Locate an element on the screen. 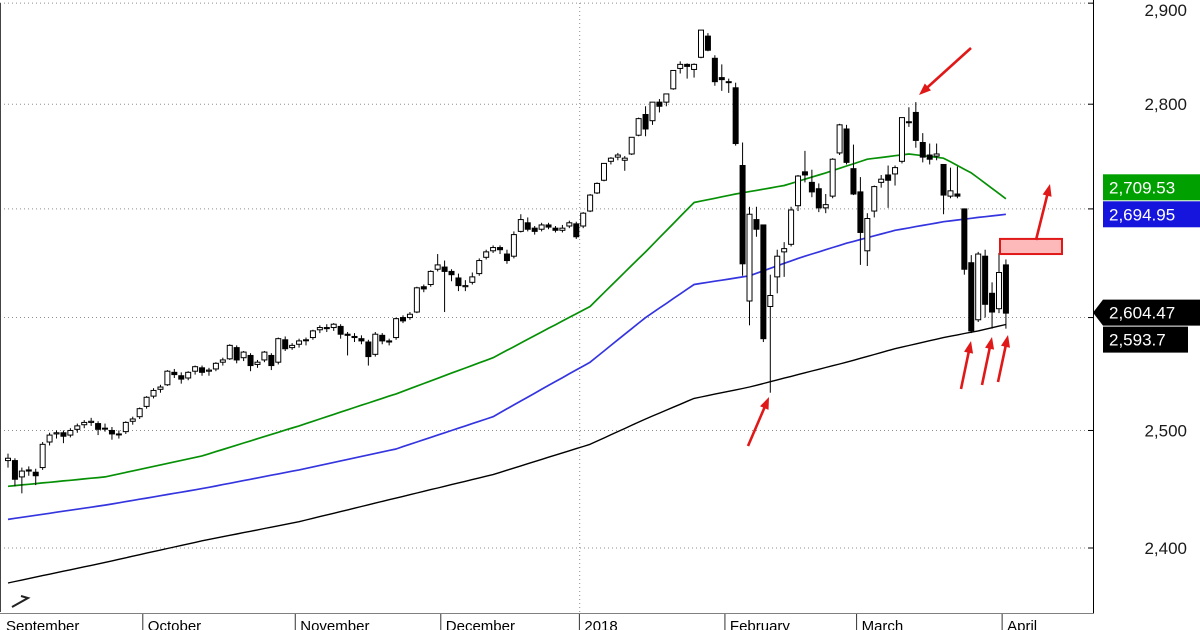 The image size is (1200, 630). price-tag-pointer is located at coordinates (1146, 312).